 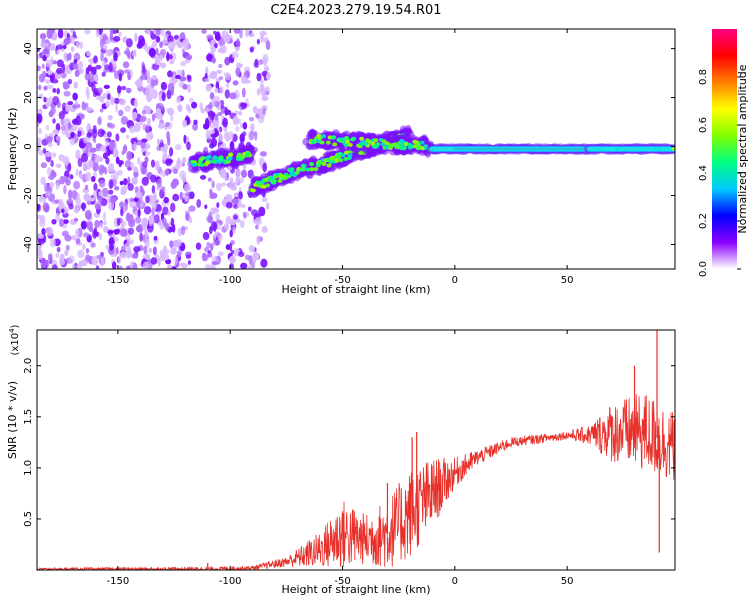 I want to click on spectrogram-y-label: Frequency (Hz), so click(x=12, y=149).